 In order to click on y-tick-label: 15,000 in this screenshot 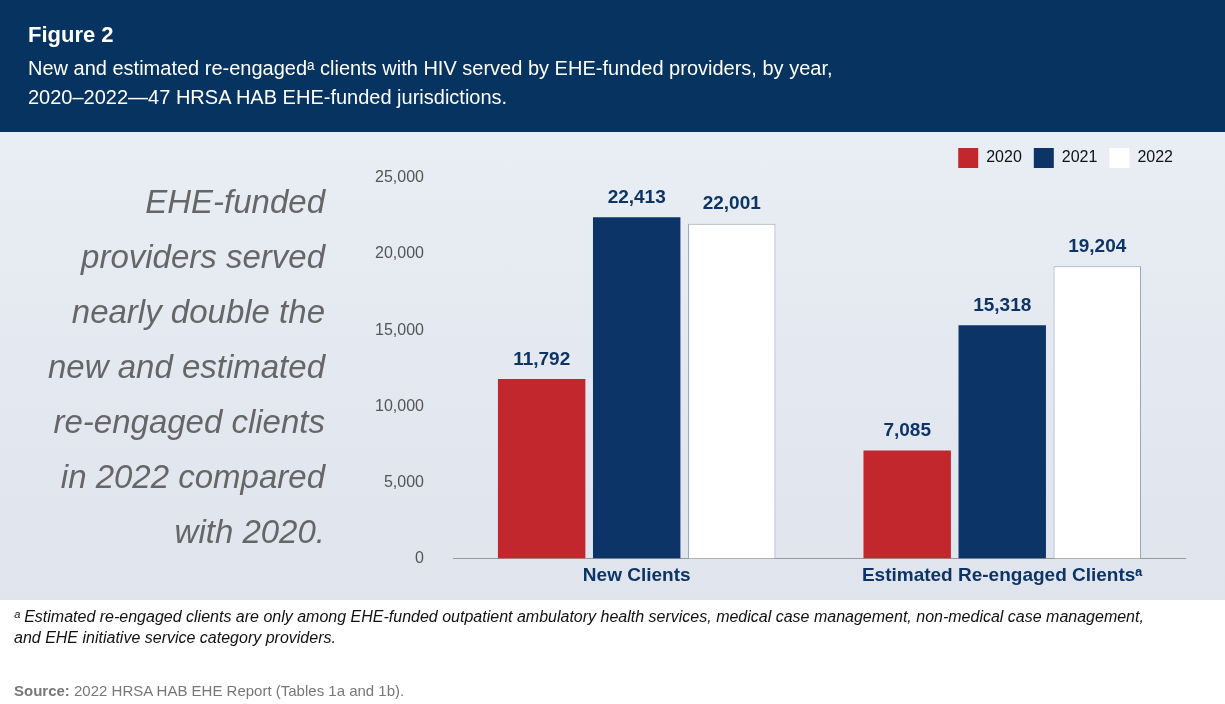, I will do `click(400, 329)`.